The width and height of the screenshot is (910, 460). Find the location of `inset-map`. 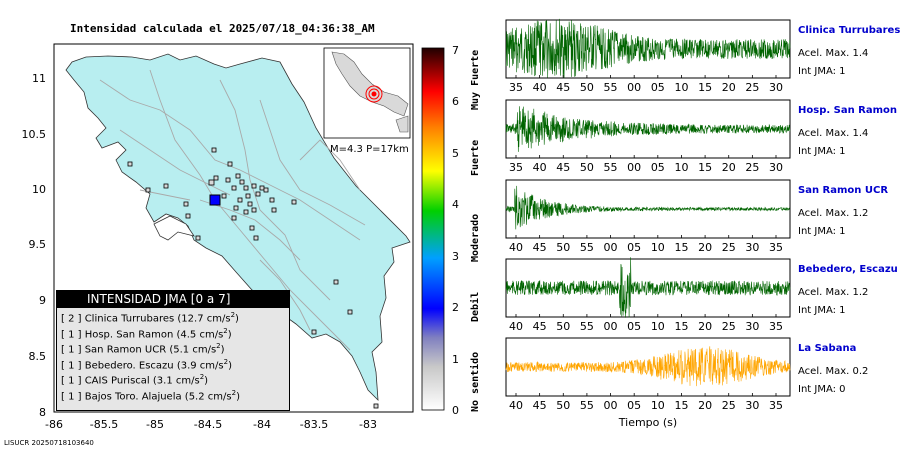

inset-map is located at coordinates (367, 93).